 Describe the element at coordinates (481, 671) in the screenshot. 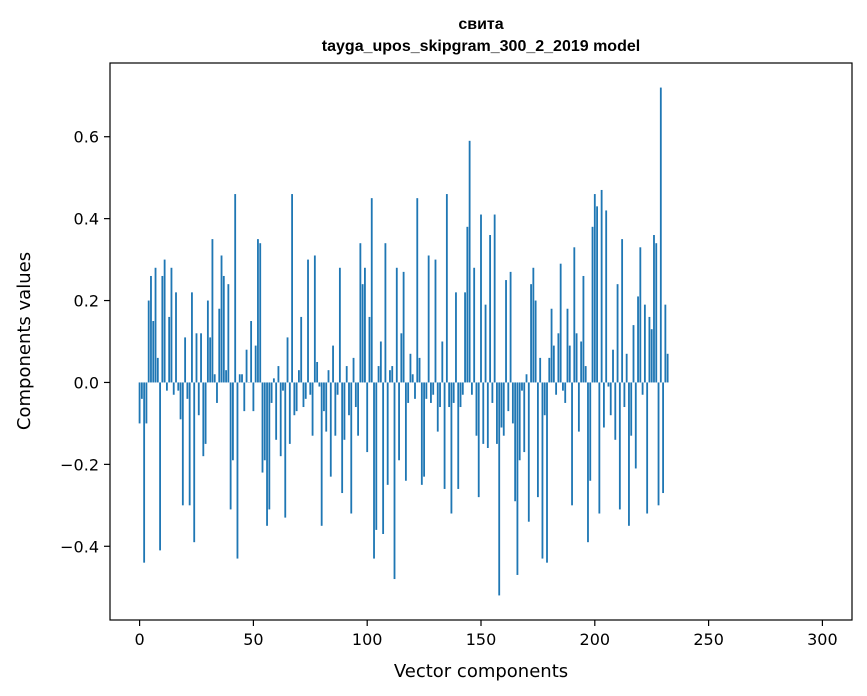

I see `x-axis-label: Vector components` at that location.